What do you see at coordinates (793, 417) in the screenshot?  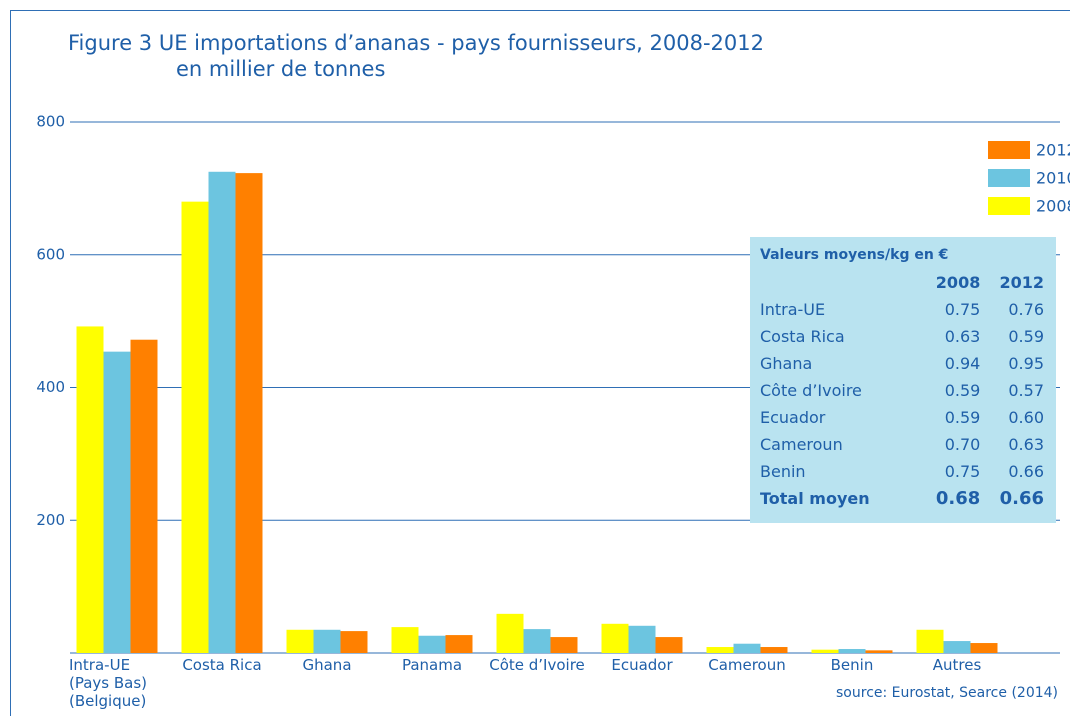 I see `table-row-label: Ecuador` at bounding box center [793, 417].